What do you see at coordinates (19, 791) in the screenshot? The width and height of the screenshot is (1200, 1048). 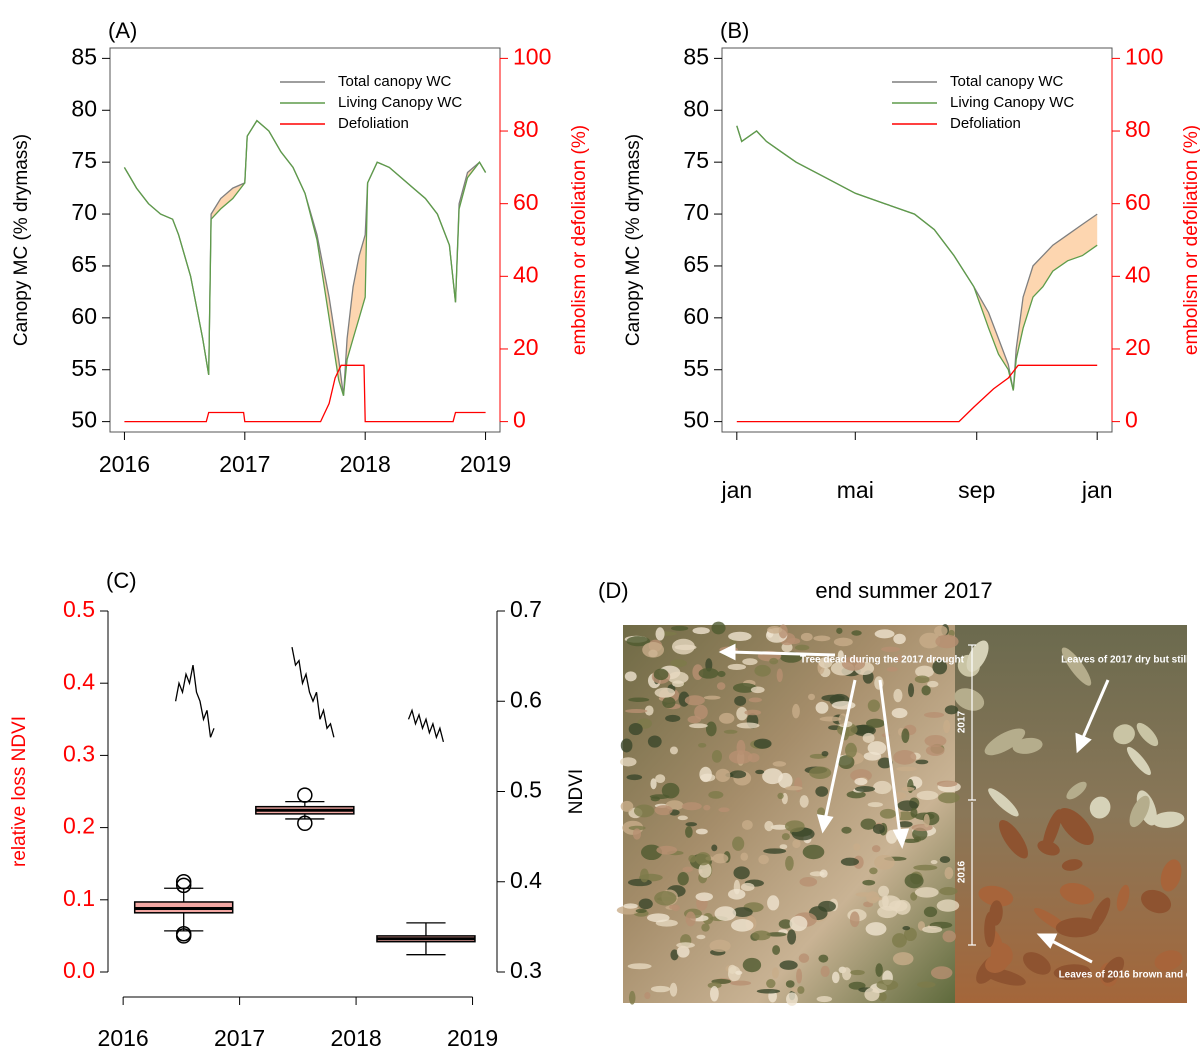 I see `y-axis-label: relative loss NDVI` at bounding box center [19, 791].